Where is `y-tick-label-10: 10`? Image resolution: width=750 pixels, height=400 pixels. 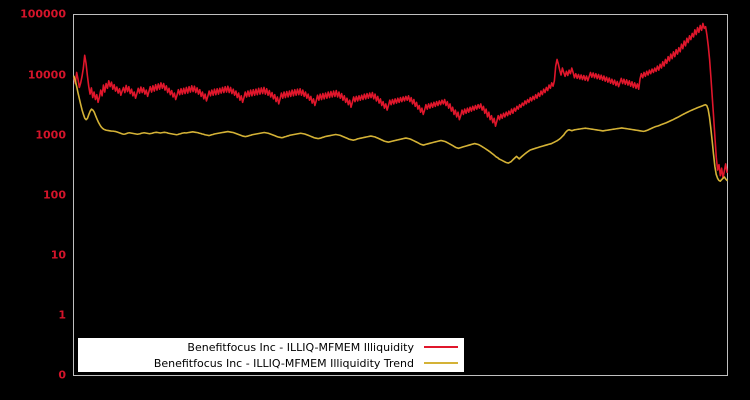
y-tick-label-10: 10 is located at coordinates (58, 255).